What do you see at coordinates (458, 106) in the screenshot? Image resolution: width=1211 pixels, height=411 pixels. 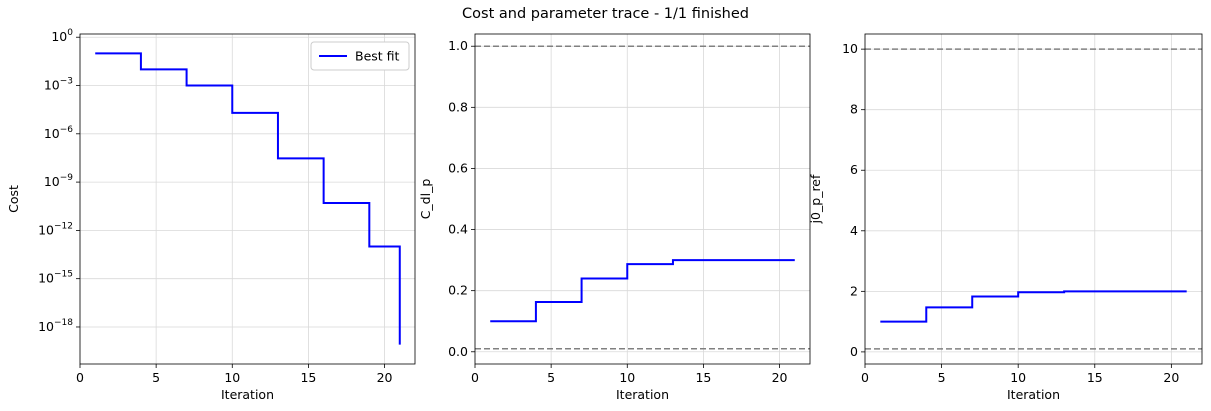 I see `y-tick-label: 0.8` at bounding box center [458, 106].